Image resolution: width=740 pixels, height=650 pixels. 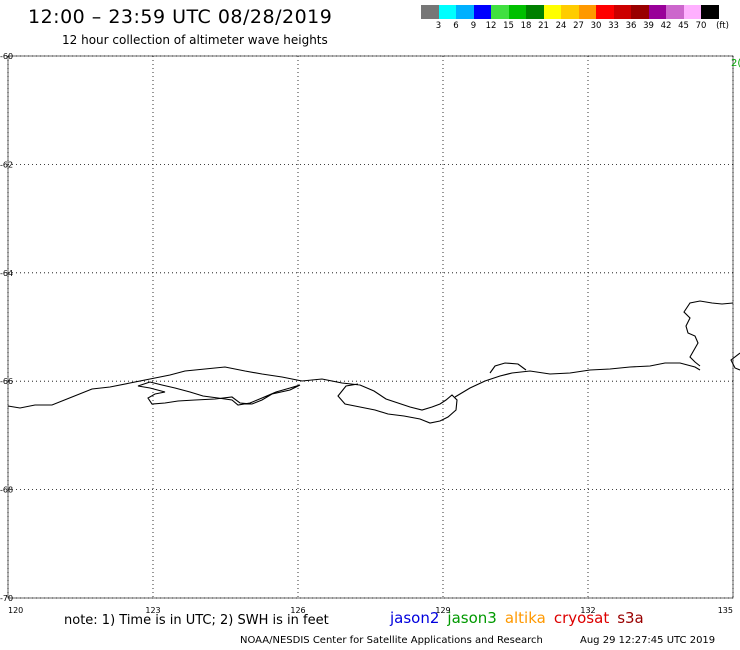 What do you see at coordinates (630, 618) in the screenshot?
I see `satellite-legend-s3a: s3a` at bounding box center [630, 618].